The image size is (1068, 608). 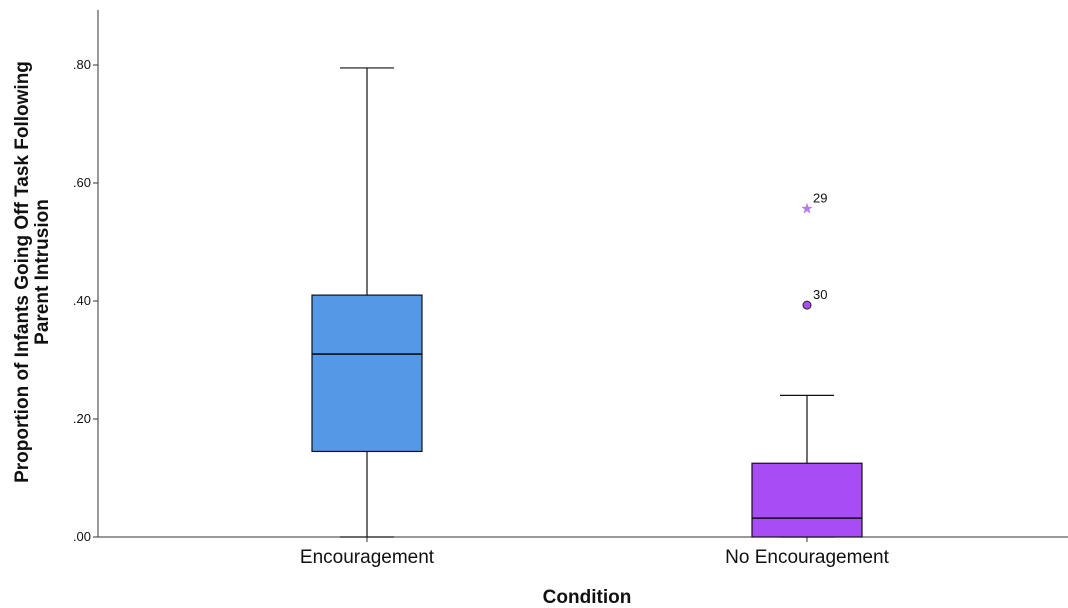 What do you see at coordinates (806, 208) in the screenshot?
I see `outlier-star: ★` at bounding box center [806, 208].